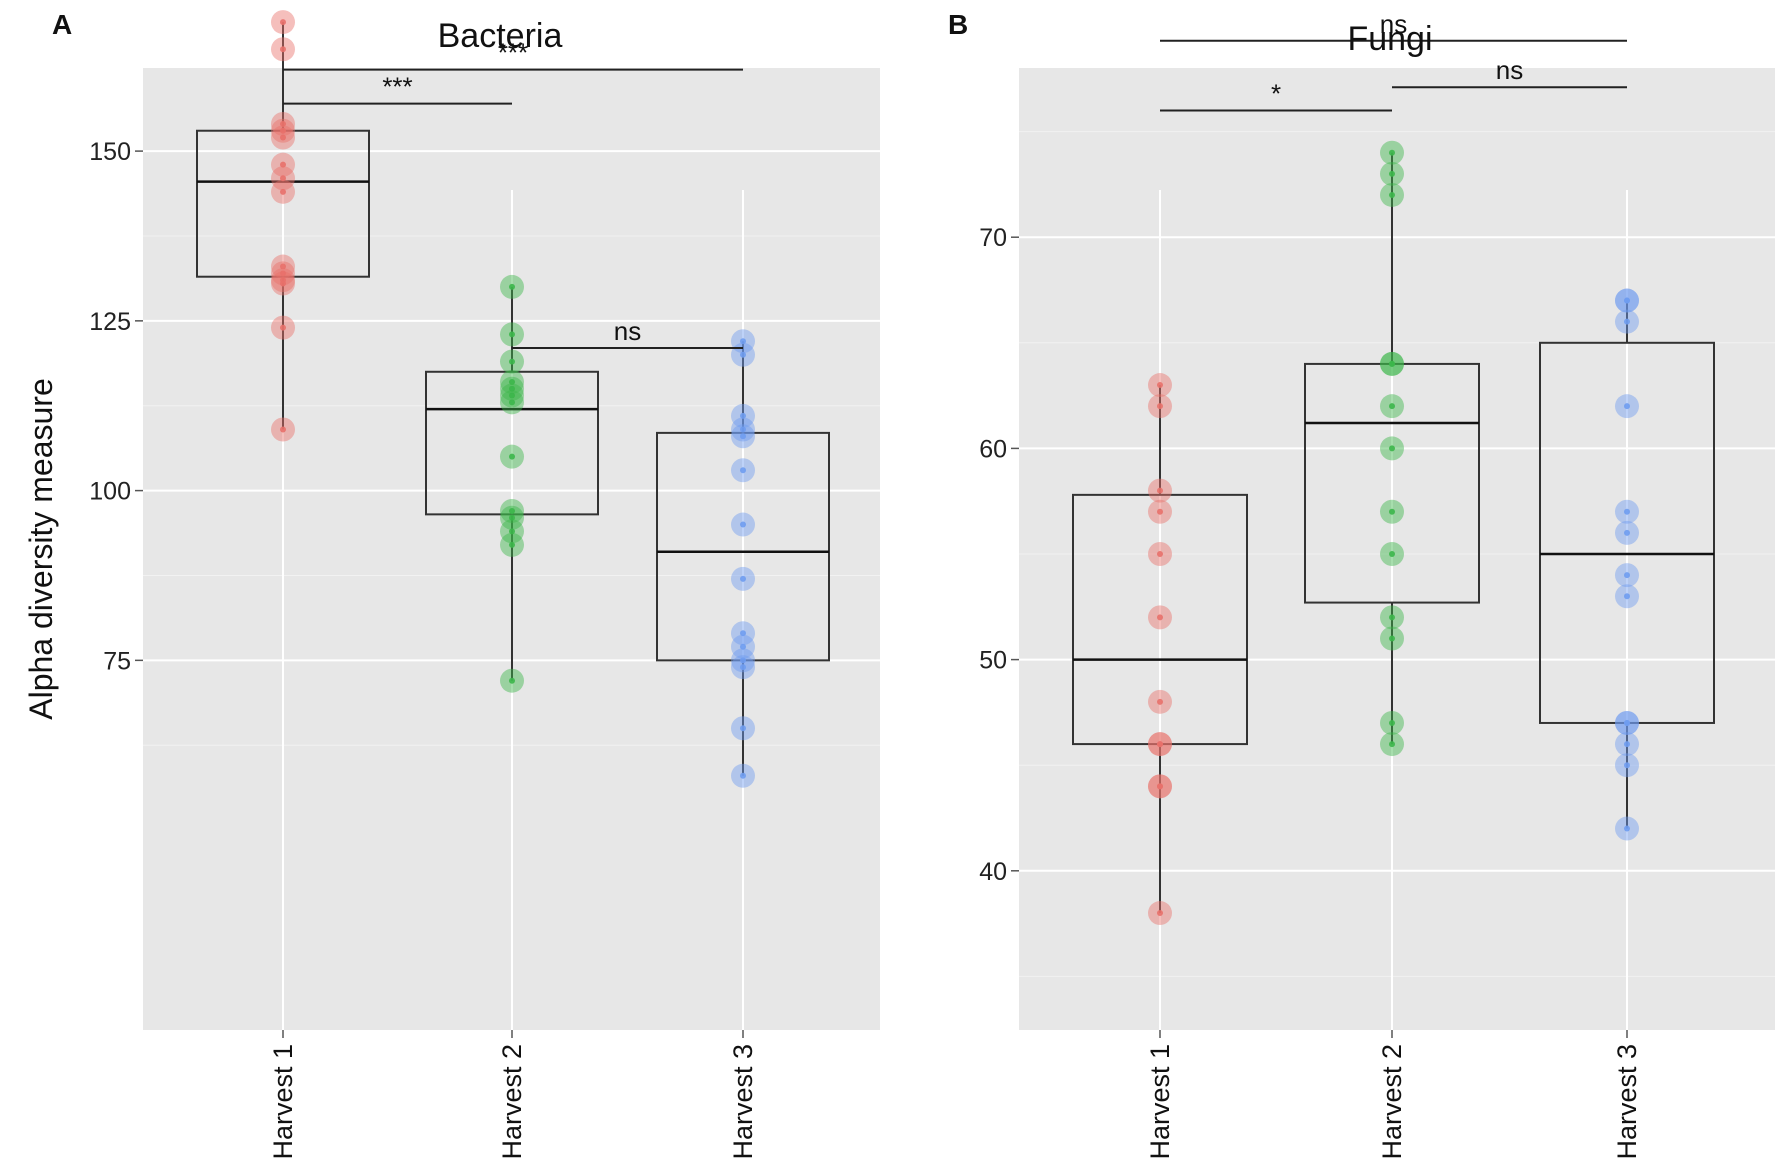 The width and height of the screenshot is (1775, 1167). I want to click on y-tick-label: 125, so click(110, 322).